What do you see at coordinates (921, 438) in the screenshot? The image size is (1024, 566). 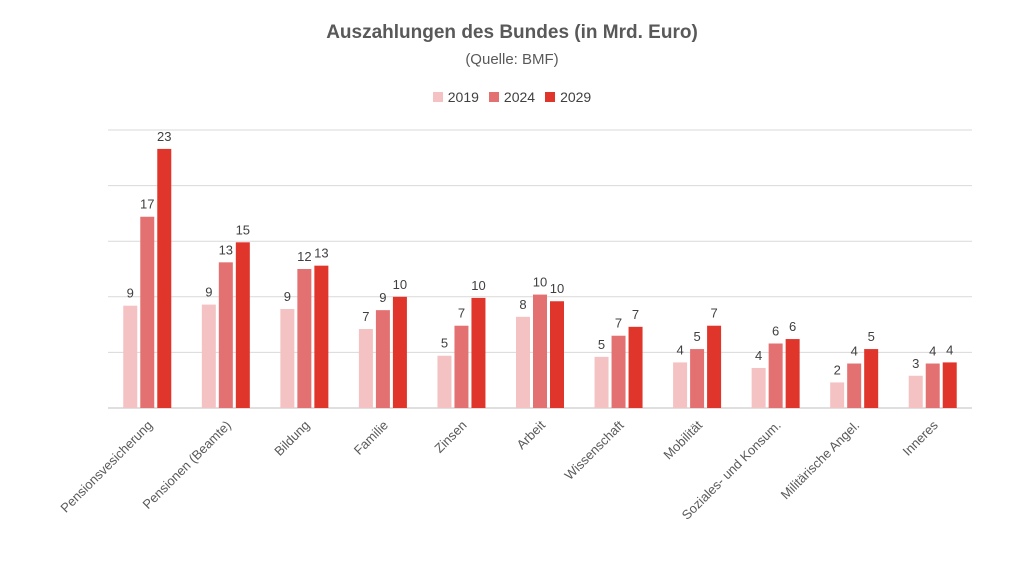 I see `category-label: Inneres` at bounding box center [921, 438].